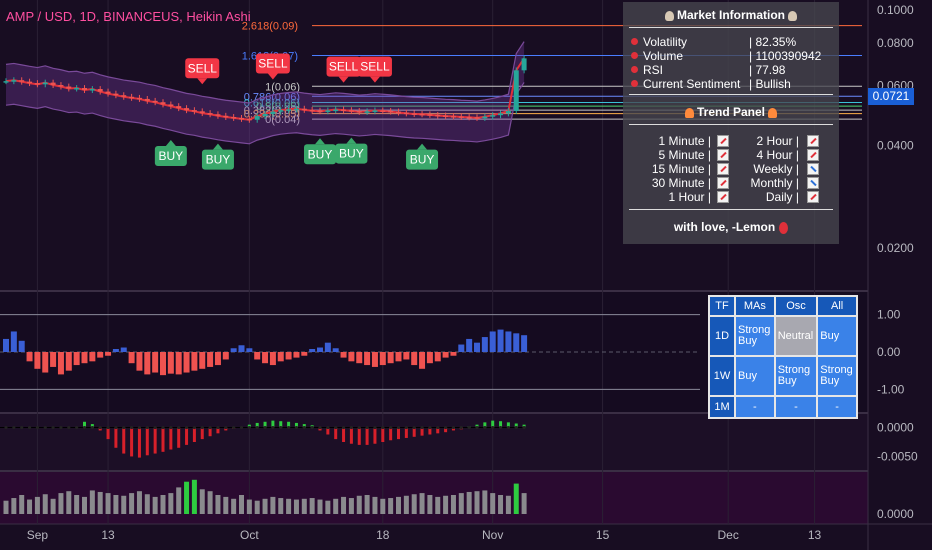  What do you see at coordinates (895, 10) in the screenshot?
I see `y-tick-label: 0.1000` at bounding box center [895, 10].